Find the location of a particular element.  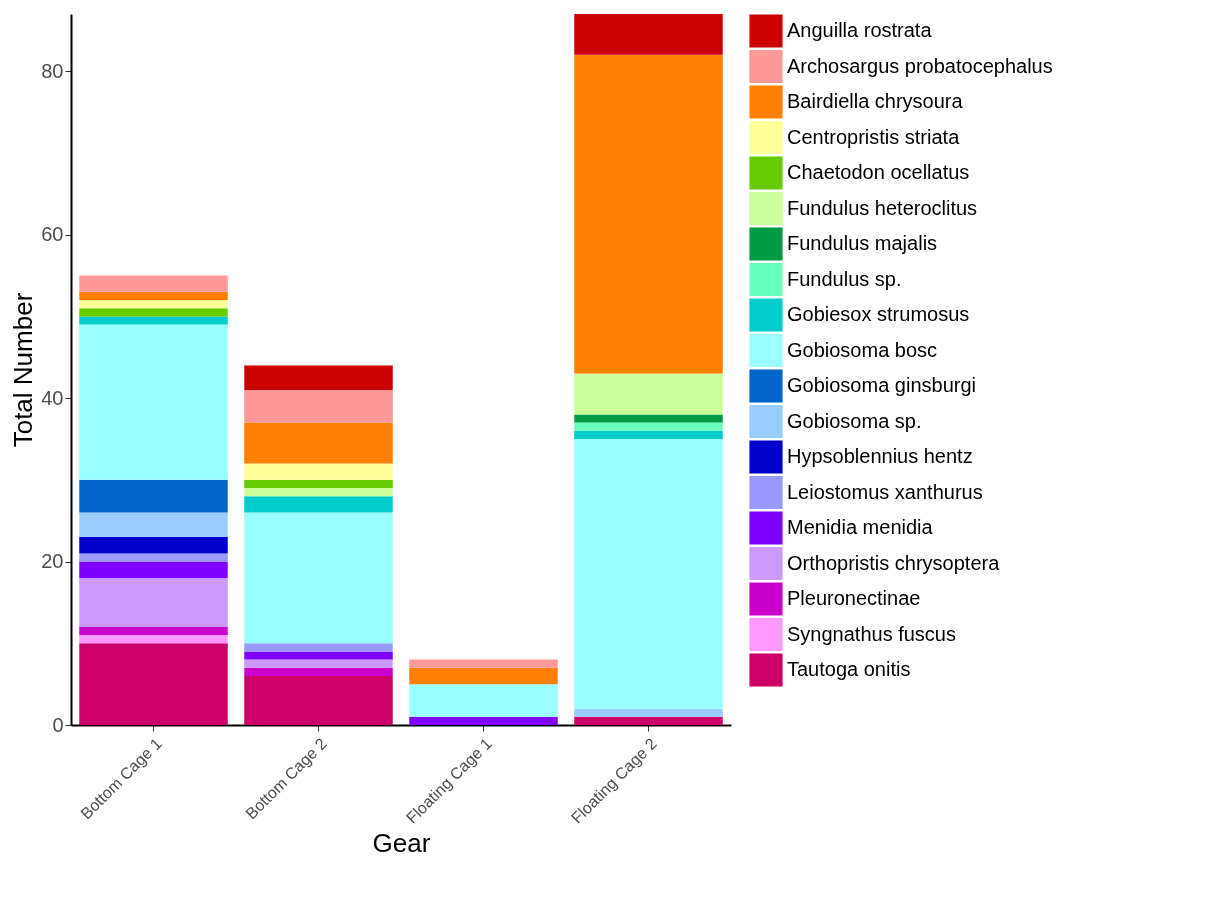

y-tick-label: 0 is located at coordinates (58, 724).